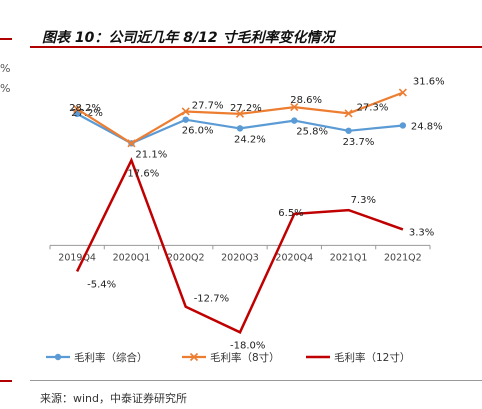  What do you see at coordinates (294, 257) in the screenshot?
I see `x-tick-label-2020Q4: 2020Q4` at bounding box center [294, 257].